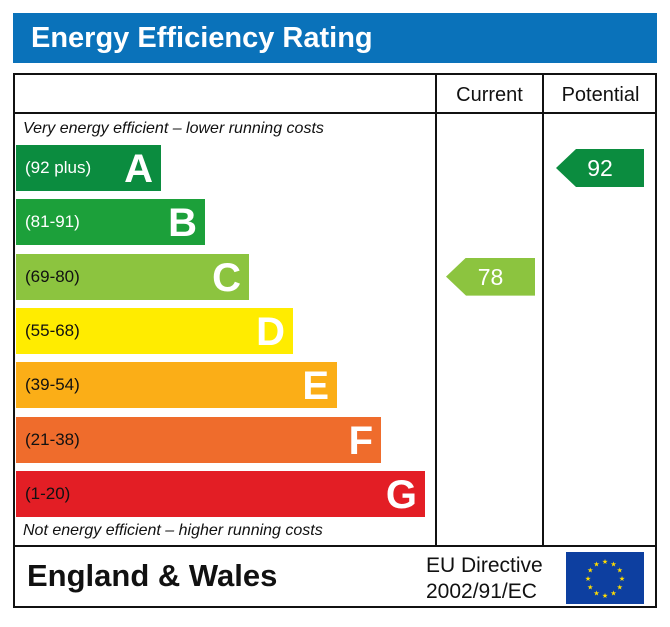  I want to click on band-range: (92 plus), so click(58, 167).